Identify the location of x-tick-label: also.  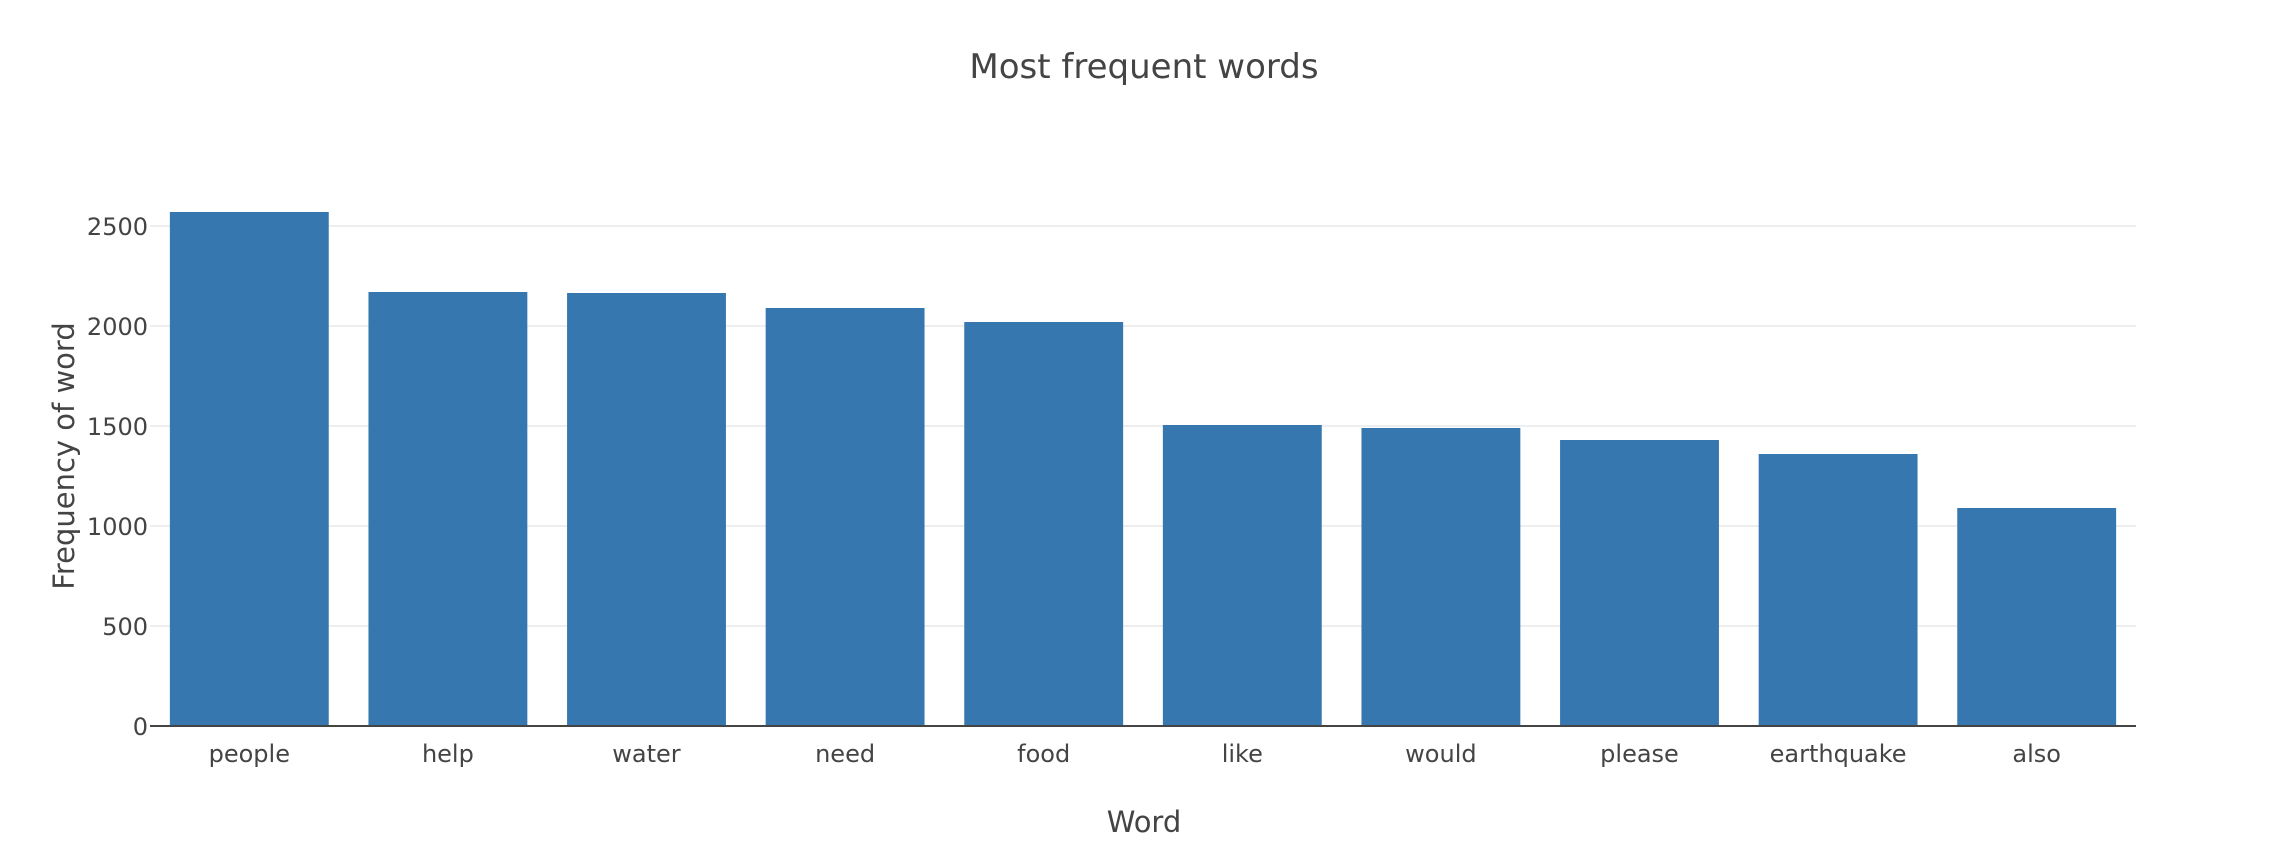
(2036, 754).